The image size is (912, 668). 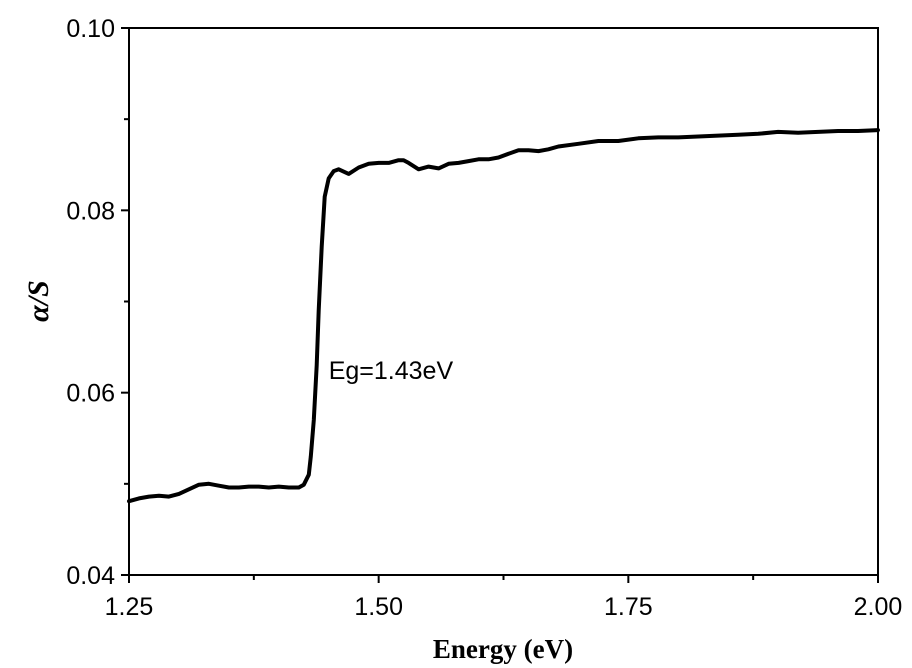 What do you see at coordinates (90, 394) in the screenshot?
I see `y-tick-label: 0.06` at bounding box center [90, 394].